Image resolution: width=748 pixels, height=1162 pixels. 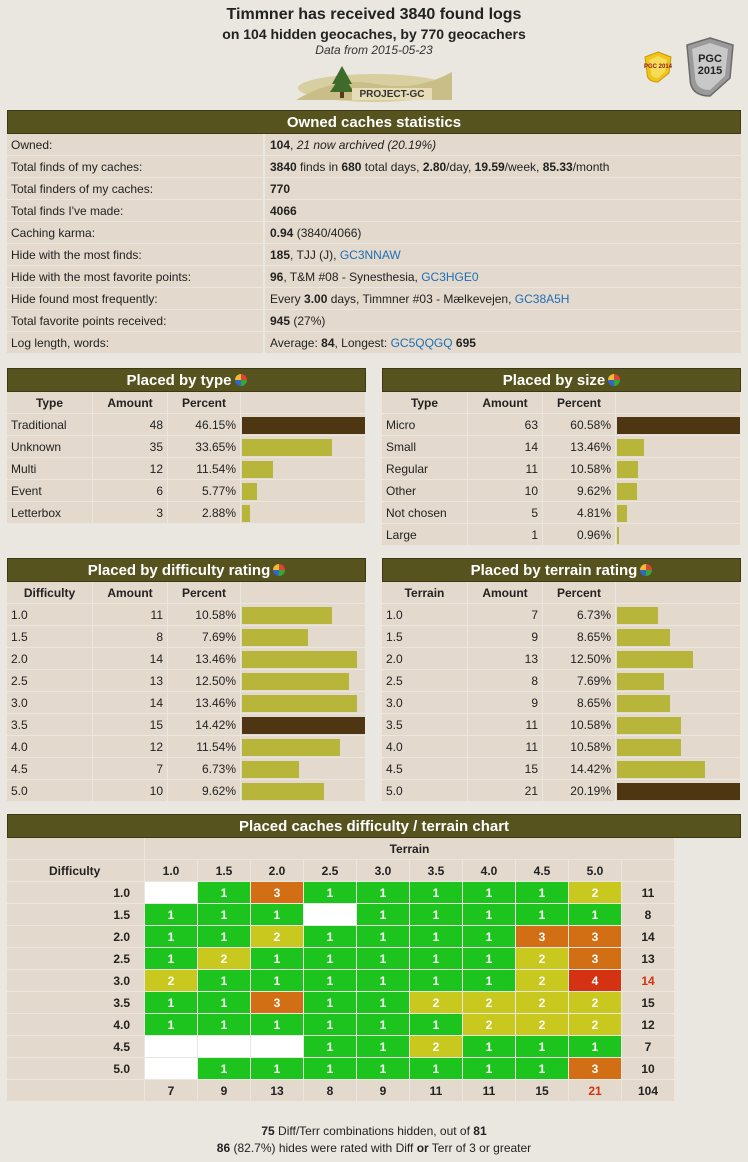 I want to click on column-header: Percent, so click(x=579, y=593).